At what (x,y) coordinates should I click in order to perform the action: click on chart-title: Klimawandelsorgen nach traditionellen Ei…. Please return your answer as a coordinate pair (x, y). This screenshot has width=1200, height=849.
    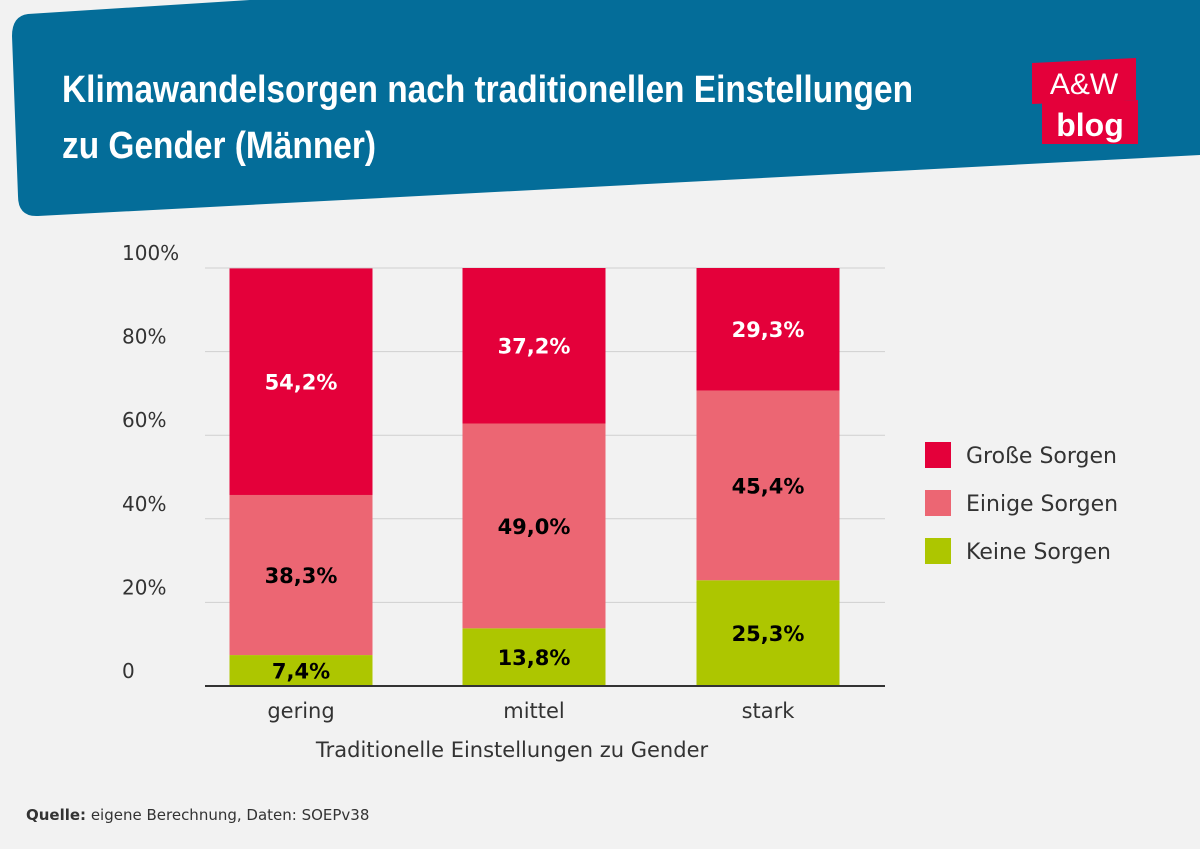
    Looking at the image, I should click on (487, 118).